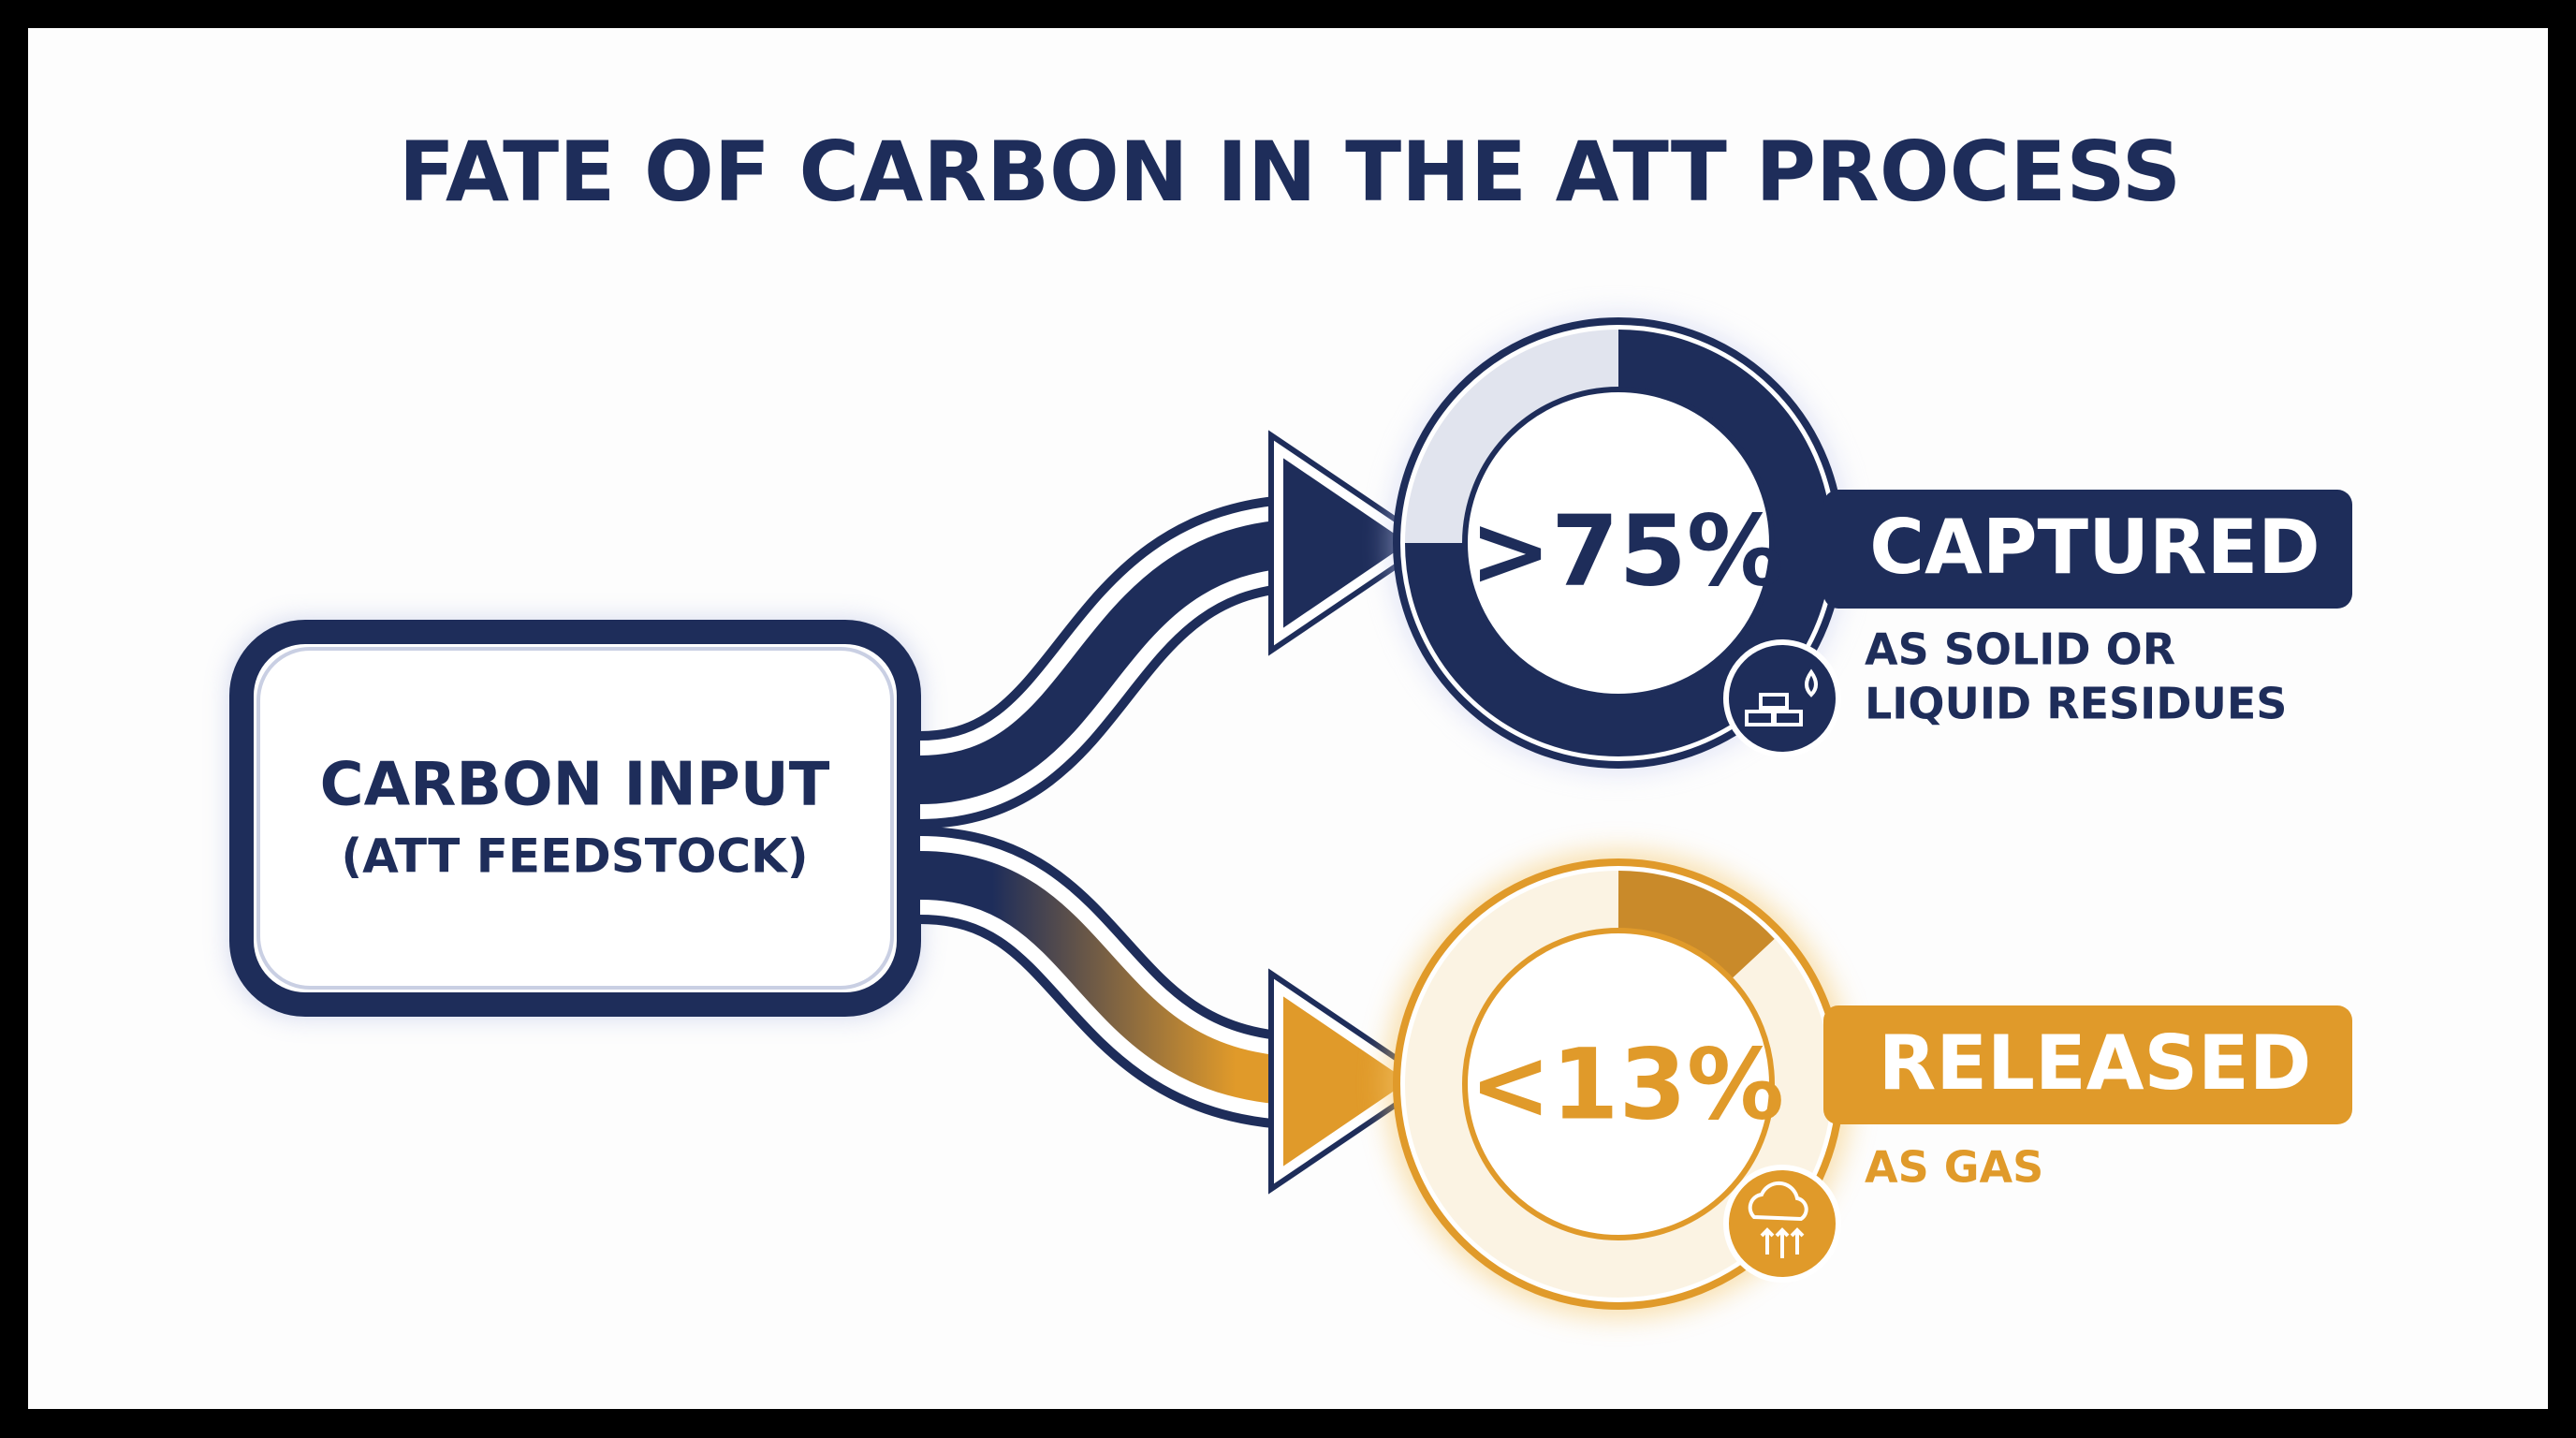 The height and width of the screenshot is (1438, 2576). I want to click on description: AS GAS, so click(1954, 1167).